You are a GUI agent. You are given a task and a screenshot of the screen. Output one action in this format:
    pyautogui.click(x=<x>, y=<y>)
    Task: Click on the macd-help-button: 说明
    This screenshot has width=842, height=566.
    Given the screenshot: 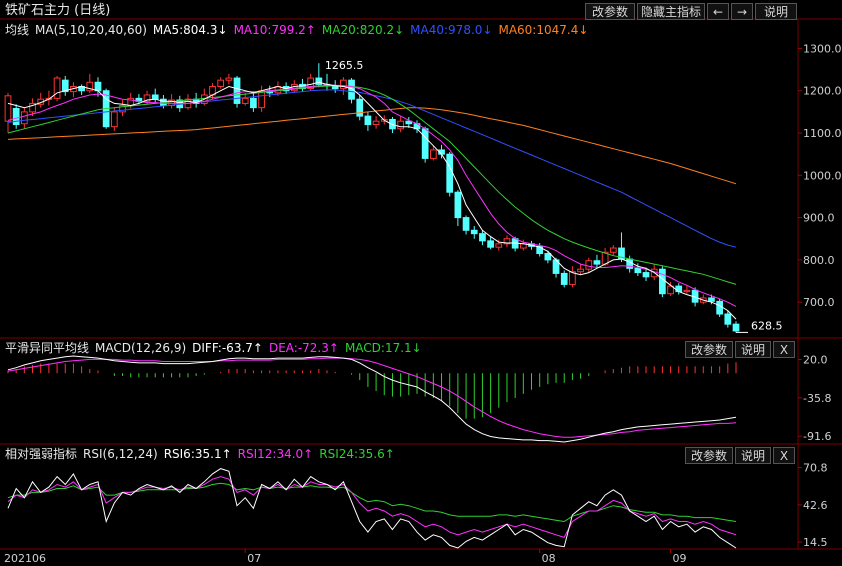 What is the action you would take?
    pyautogui.click(x=753, y=349)
    